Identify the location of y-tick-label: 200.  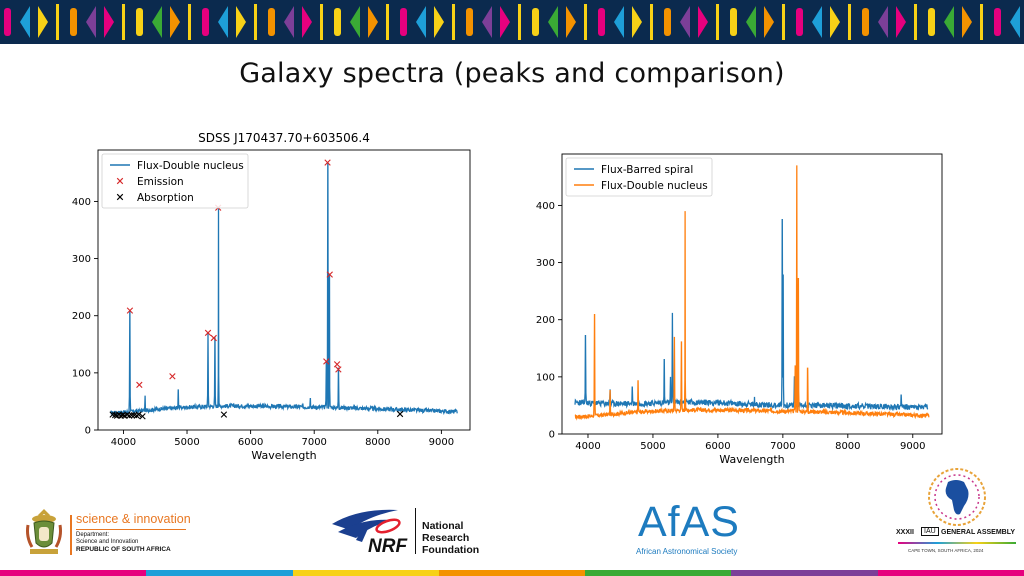
(81, 316).